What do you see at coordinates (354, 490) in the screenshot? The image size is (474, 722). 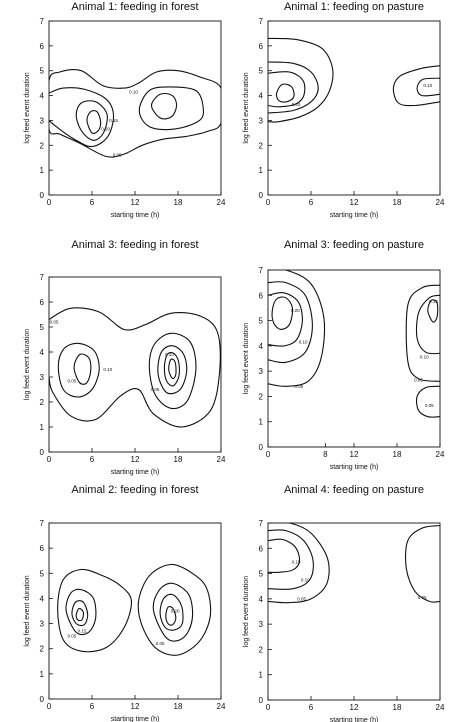 I see `panel-title: Animal 4: feeding on pasture` at bounding box center [354, 490].